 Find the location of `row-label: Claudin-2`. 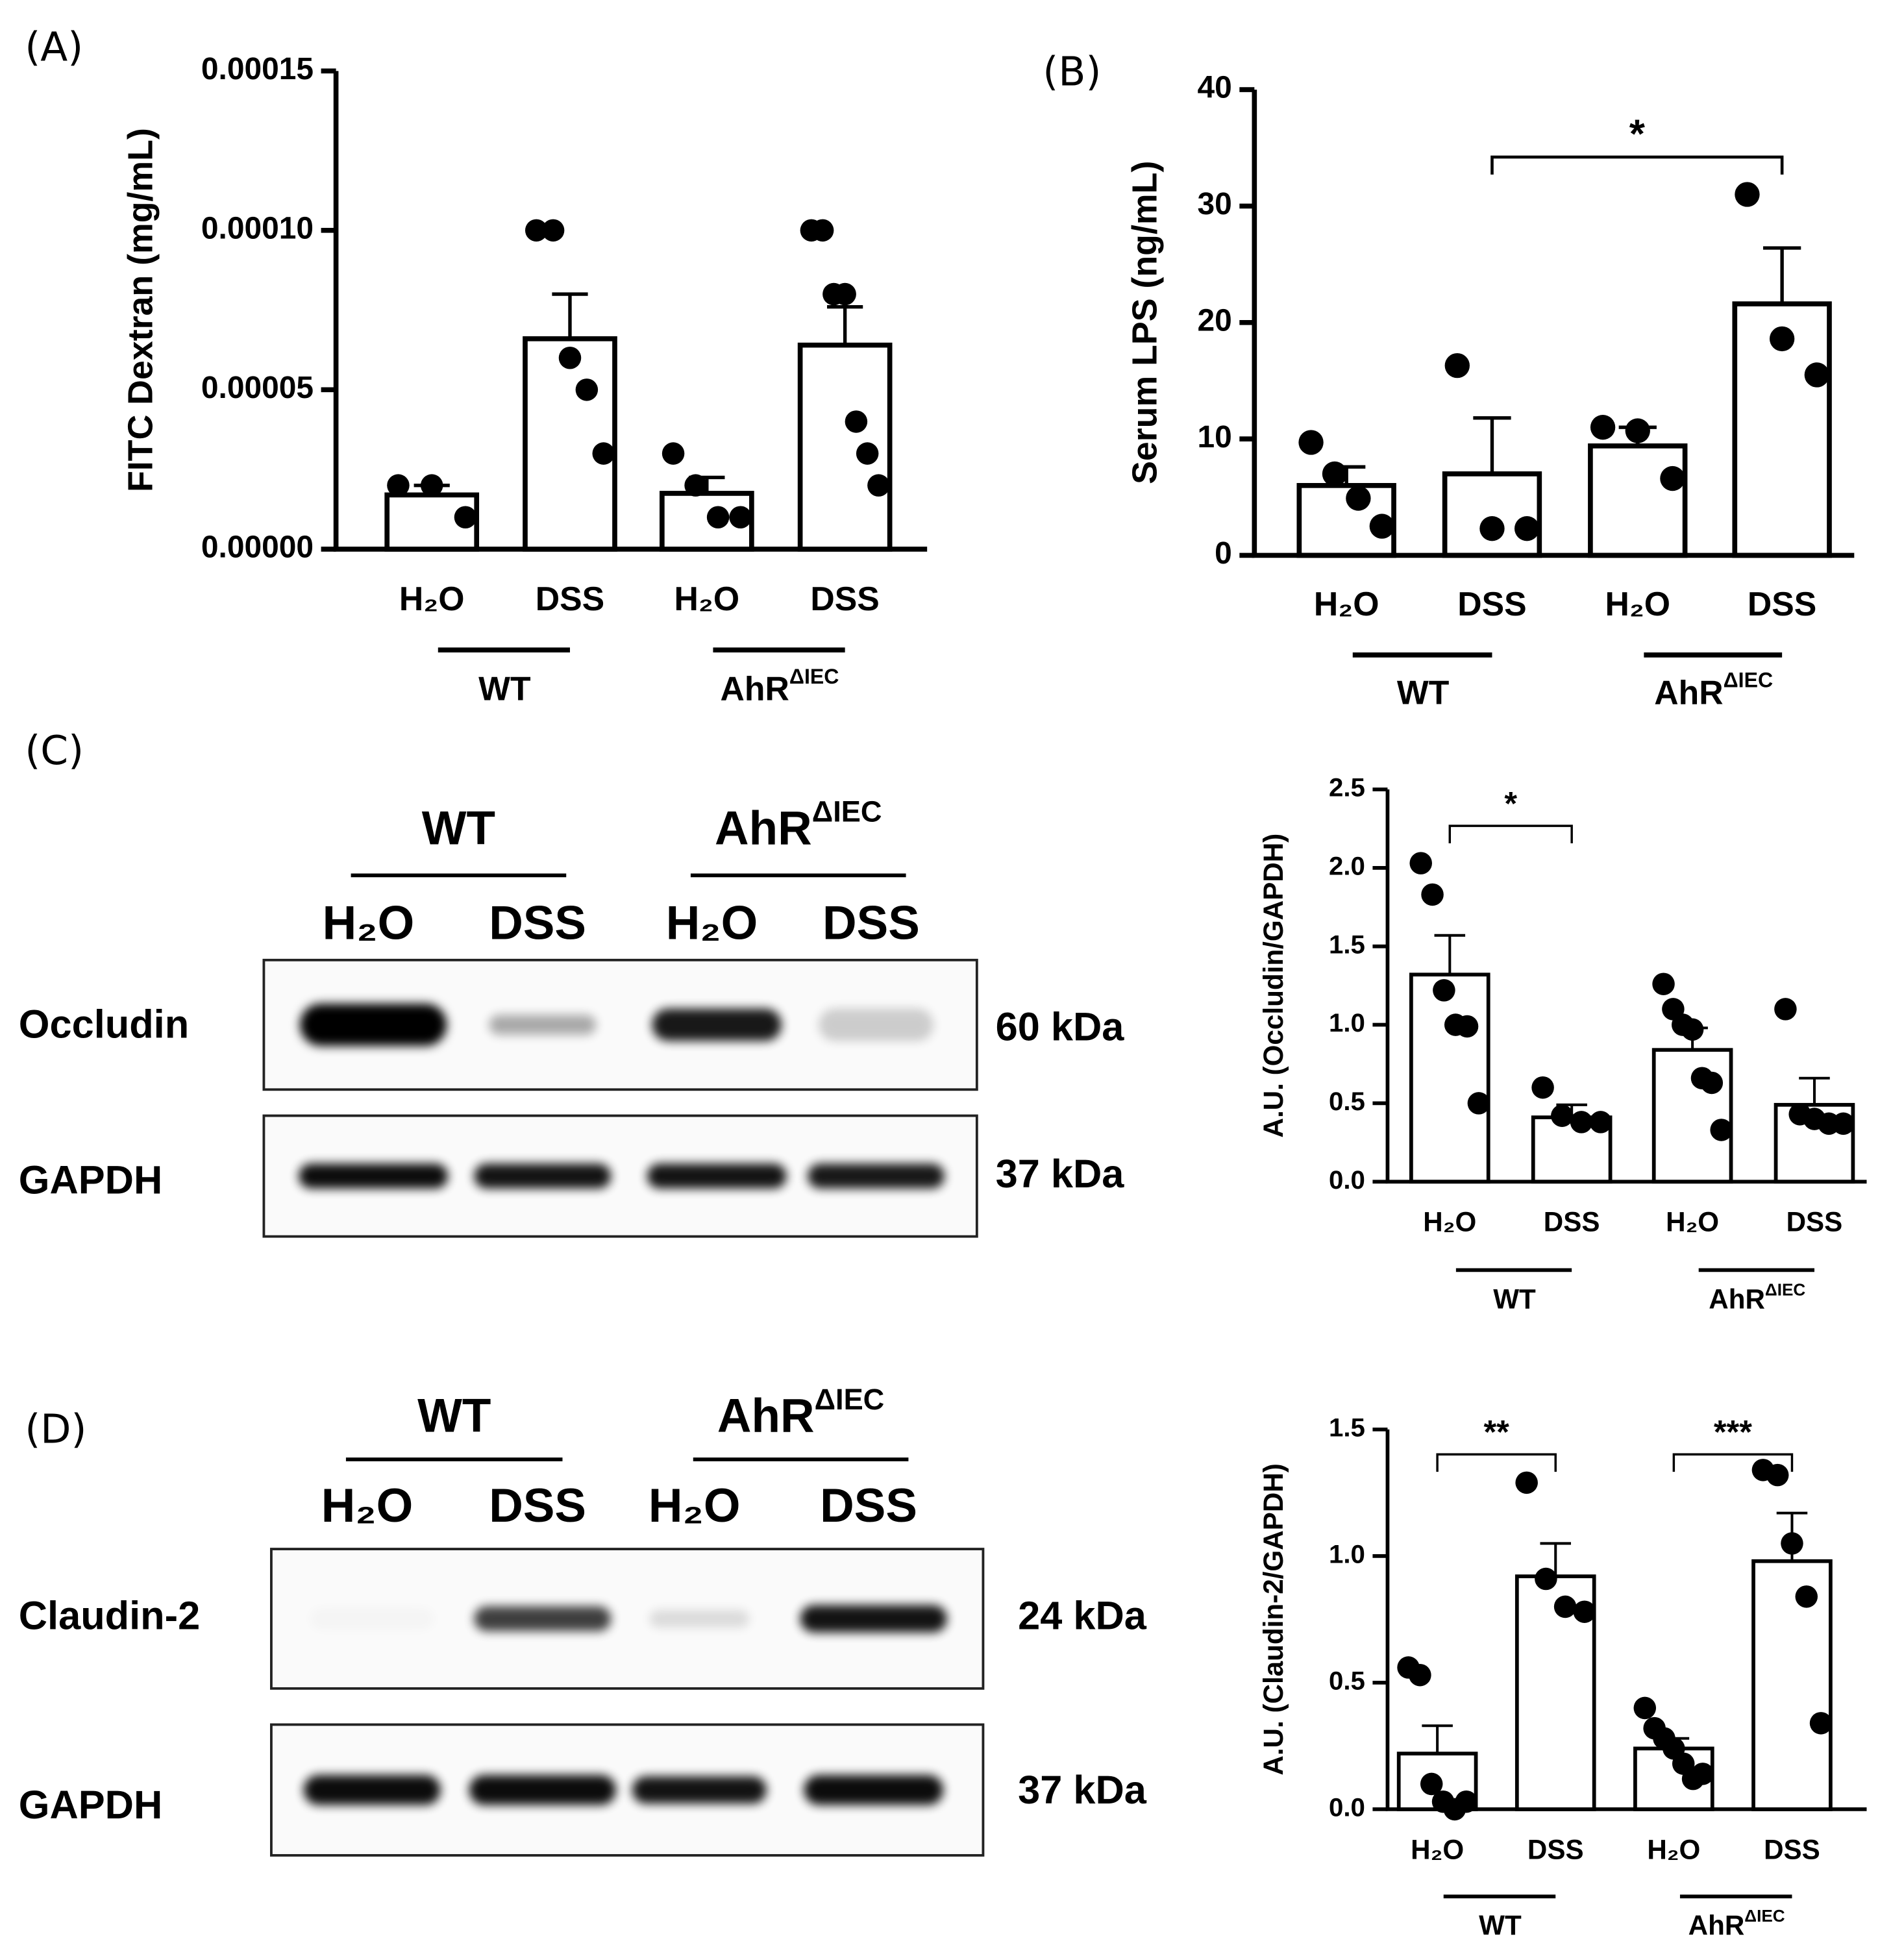

row-label: Claudin-2 is located at coordinates (110, 1617).